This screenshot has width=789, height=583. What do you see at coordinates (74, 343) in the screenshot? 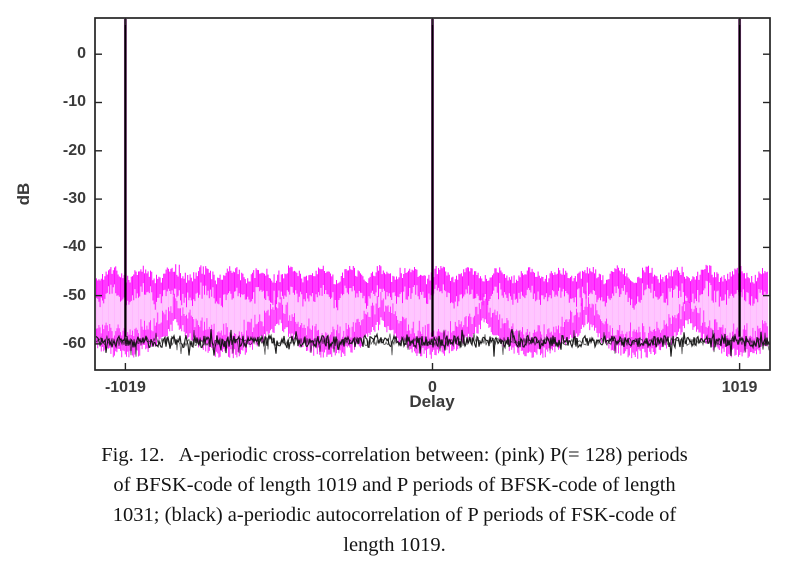
I see `y-tick-label: -60` at bounding box center [74, 343].